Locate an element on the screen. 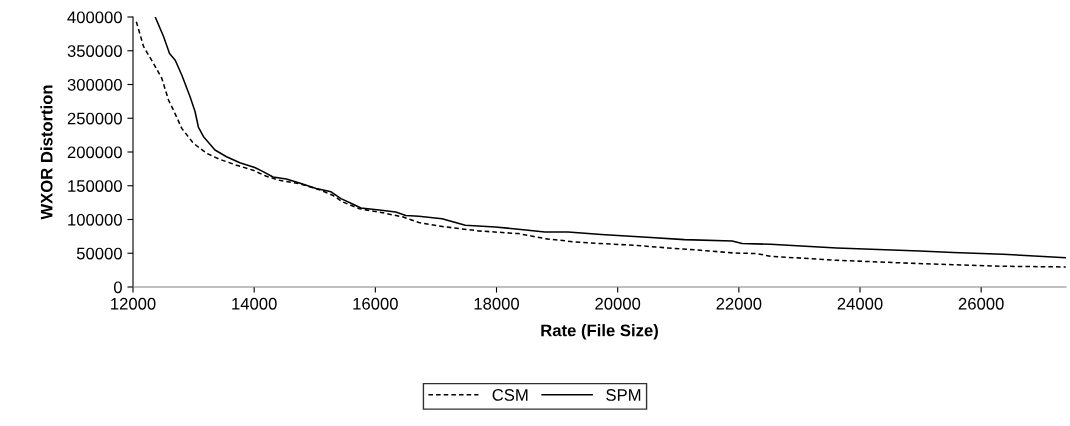 This screenshot has height=426, width=1070. y-tick-label: 250000 is located at coordinates (94, 118).